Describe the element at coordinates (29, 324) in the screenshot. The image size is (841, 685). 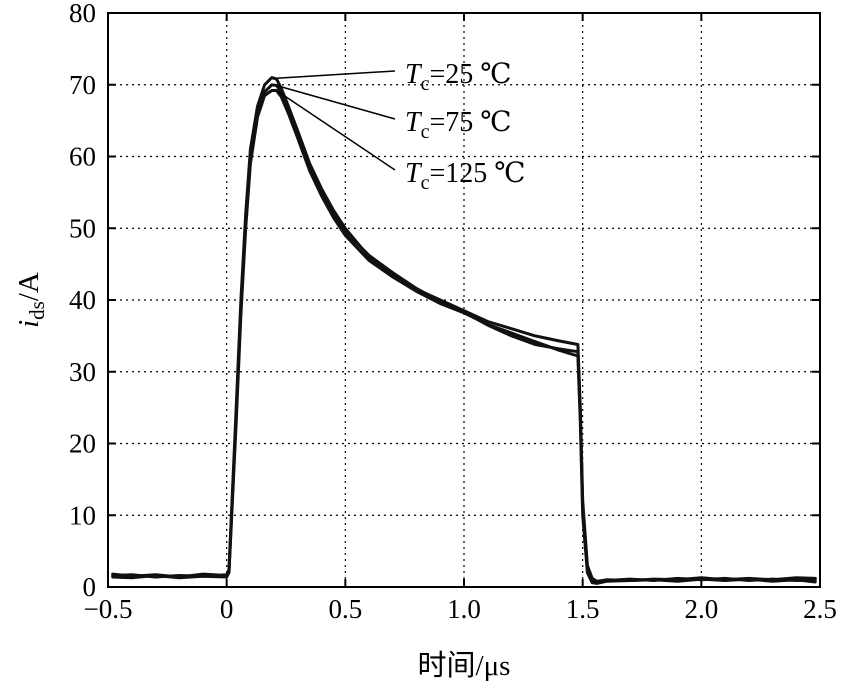
I see `y-axis-symbol: i` at that location.